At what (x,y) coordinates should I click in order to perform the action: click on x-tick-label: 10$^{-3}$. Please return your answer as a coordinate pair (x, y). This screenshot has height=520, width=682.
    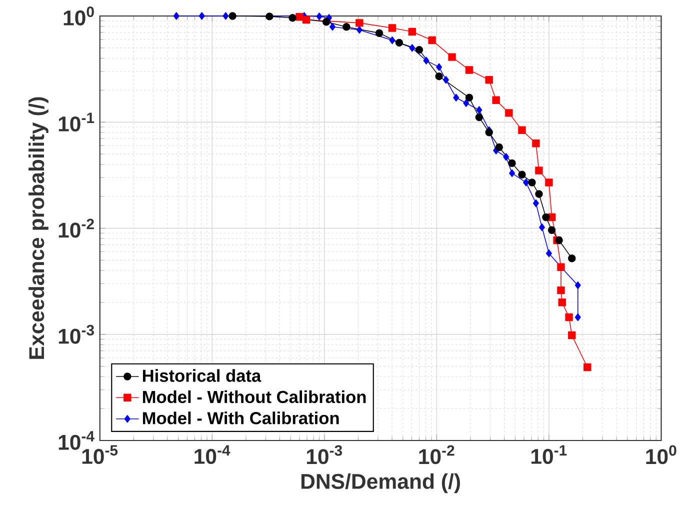
    Looking at the image, I should click on (324, 454).